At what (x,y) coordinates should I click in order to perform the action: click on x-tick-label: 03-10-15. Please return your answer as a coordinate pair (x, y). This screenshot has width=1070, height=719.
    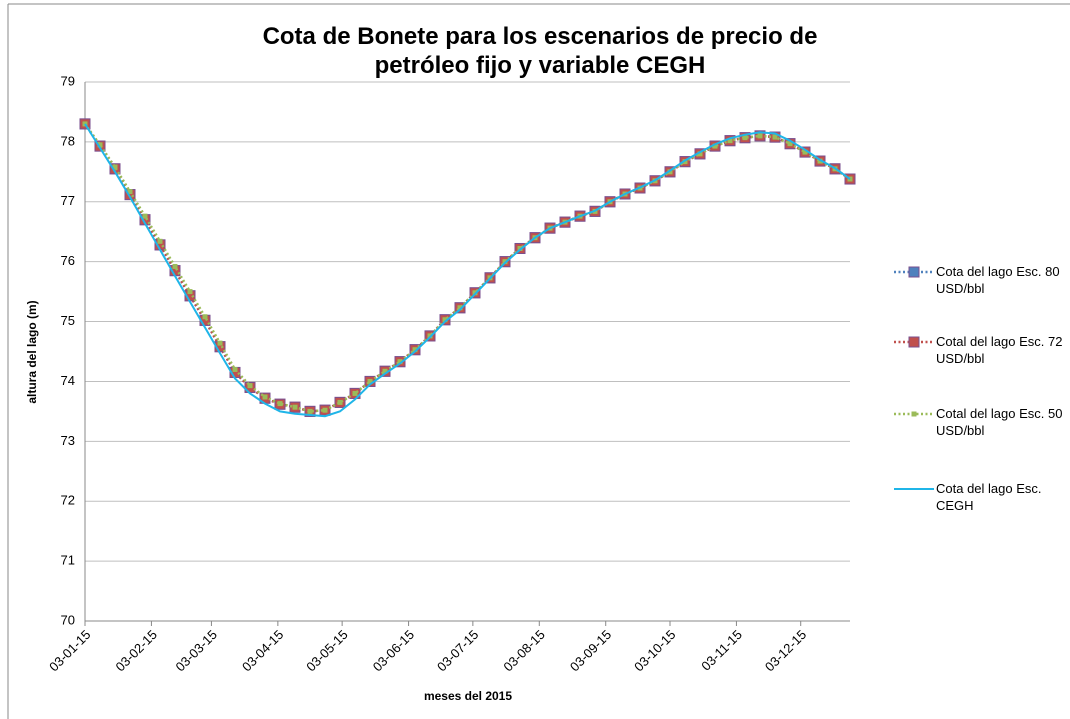
    Looking at the image, I should click on (654, 650).